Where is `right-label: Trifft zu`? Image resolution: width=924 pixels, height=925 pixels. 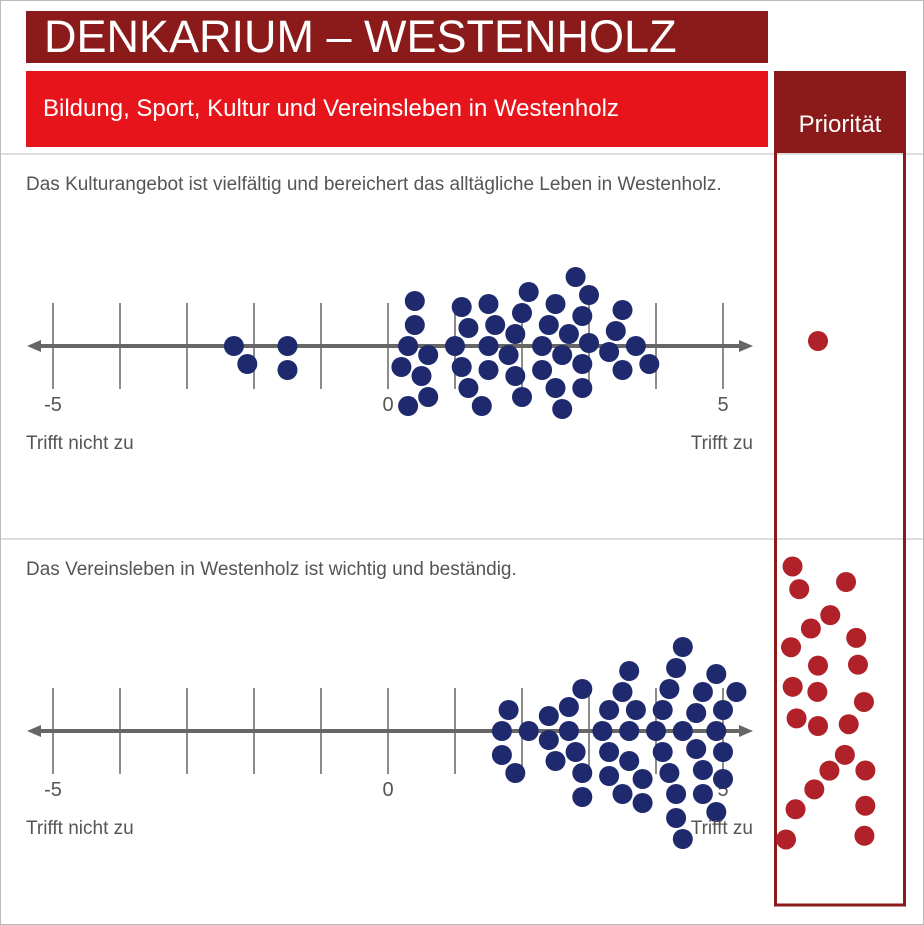 right-label: Trifft zu is located at coordinates (721, 443).